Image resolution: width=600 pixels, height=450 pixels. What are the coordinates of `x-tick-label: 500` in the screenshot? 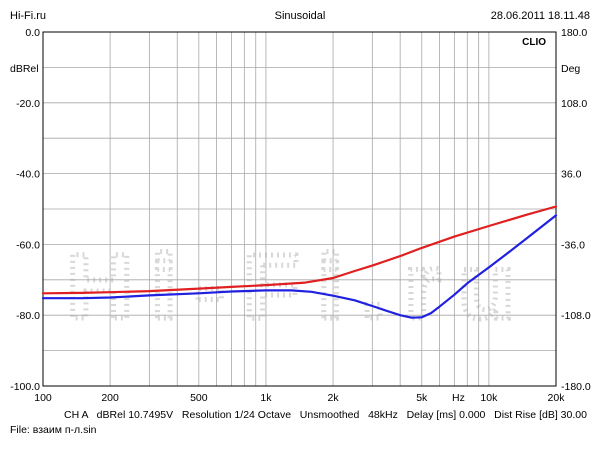 It's located at (199, 398).